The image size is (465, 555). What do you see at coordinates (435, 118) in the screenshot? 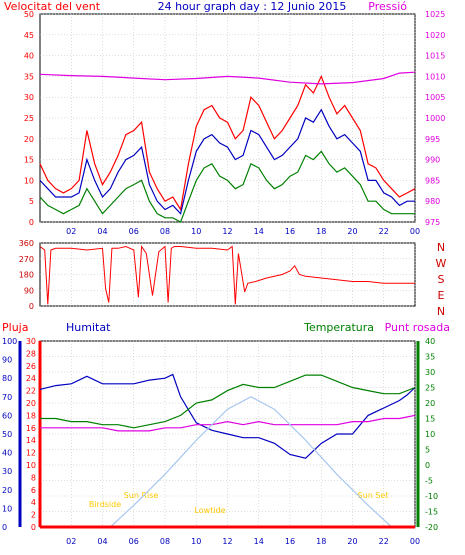
I see `pressure-right-tick-label: 1000` at bounding box center [435, 118].